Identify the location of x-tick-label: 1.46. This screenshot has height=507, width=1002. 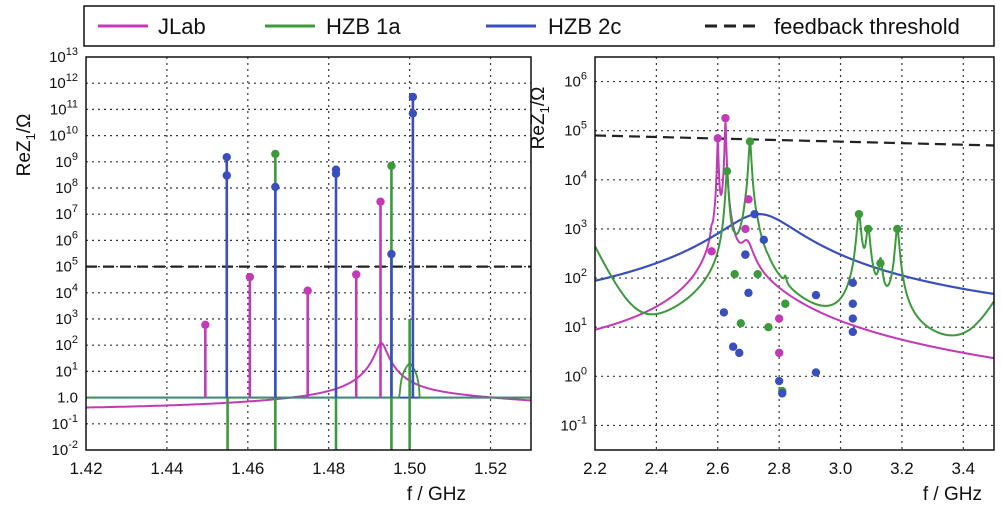
(247, 468).